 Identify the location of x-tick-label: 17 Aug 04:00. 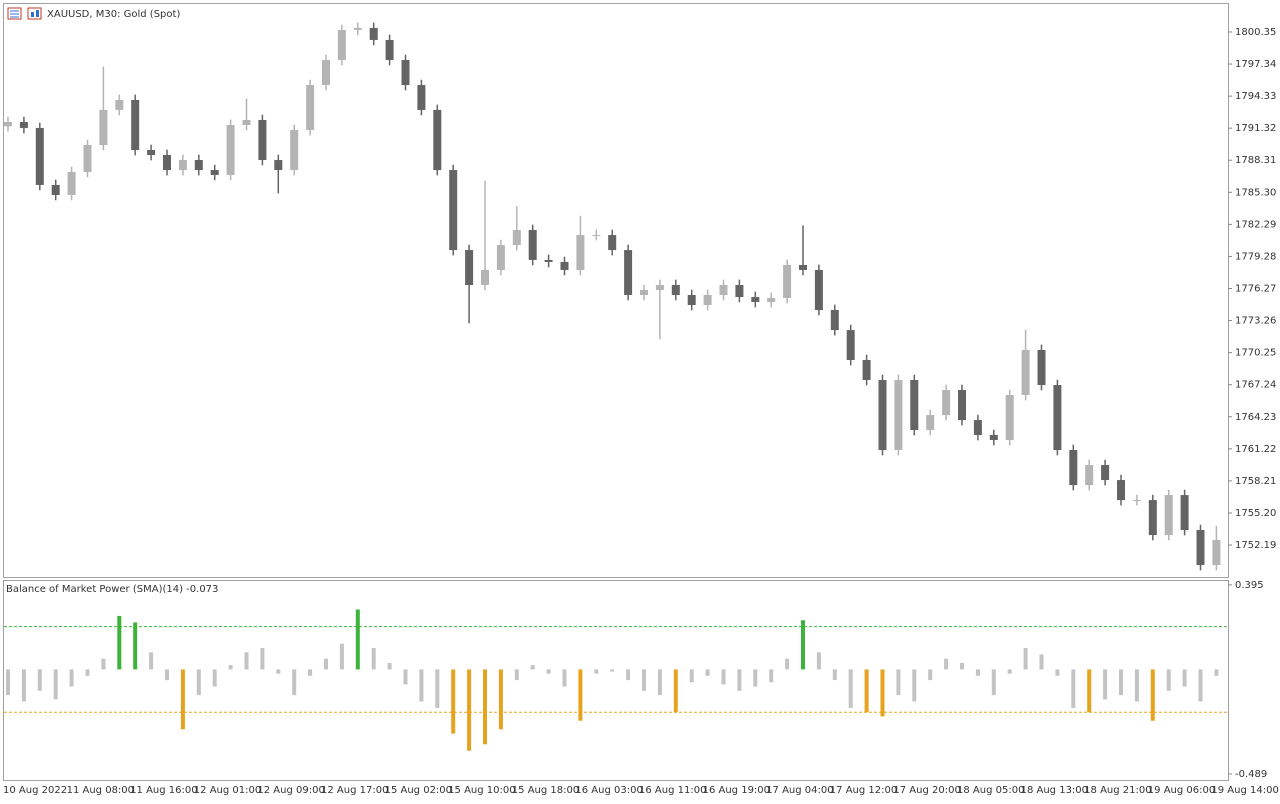
(799, 790).